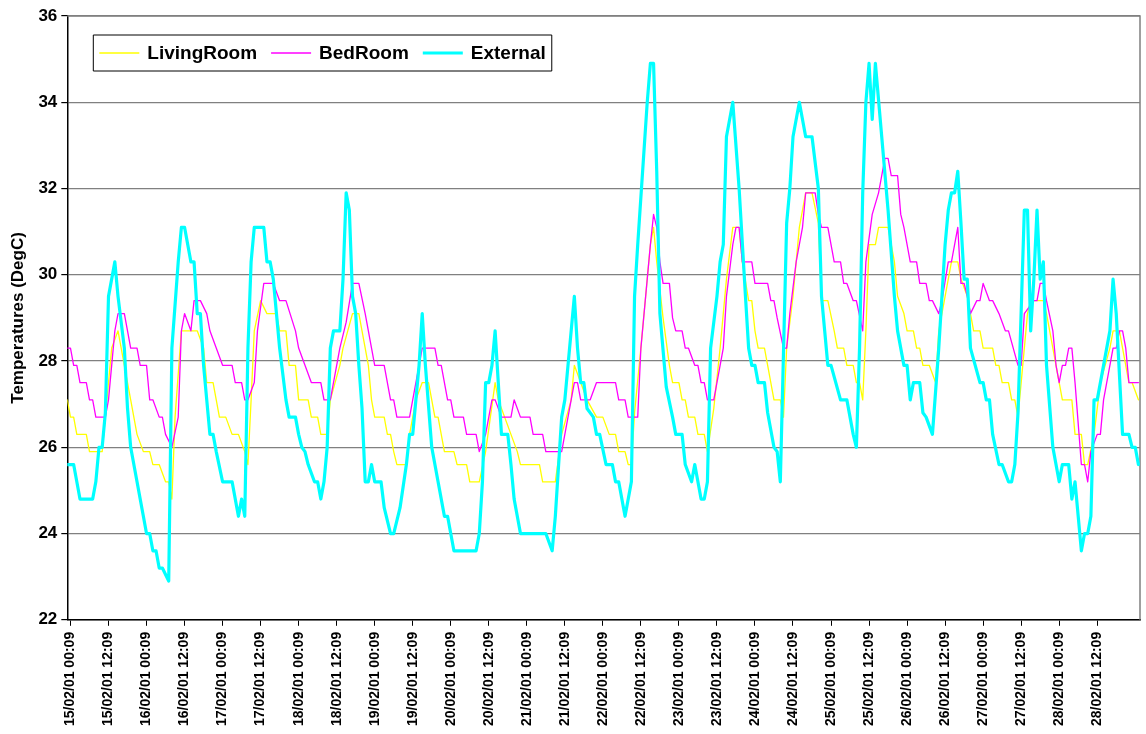 The width and height of the screenshot is (1146, 734). I want to click on x-tick-label: 18/02/01 00:09, so click(297, 679).